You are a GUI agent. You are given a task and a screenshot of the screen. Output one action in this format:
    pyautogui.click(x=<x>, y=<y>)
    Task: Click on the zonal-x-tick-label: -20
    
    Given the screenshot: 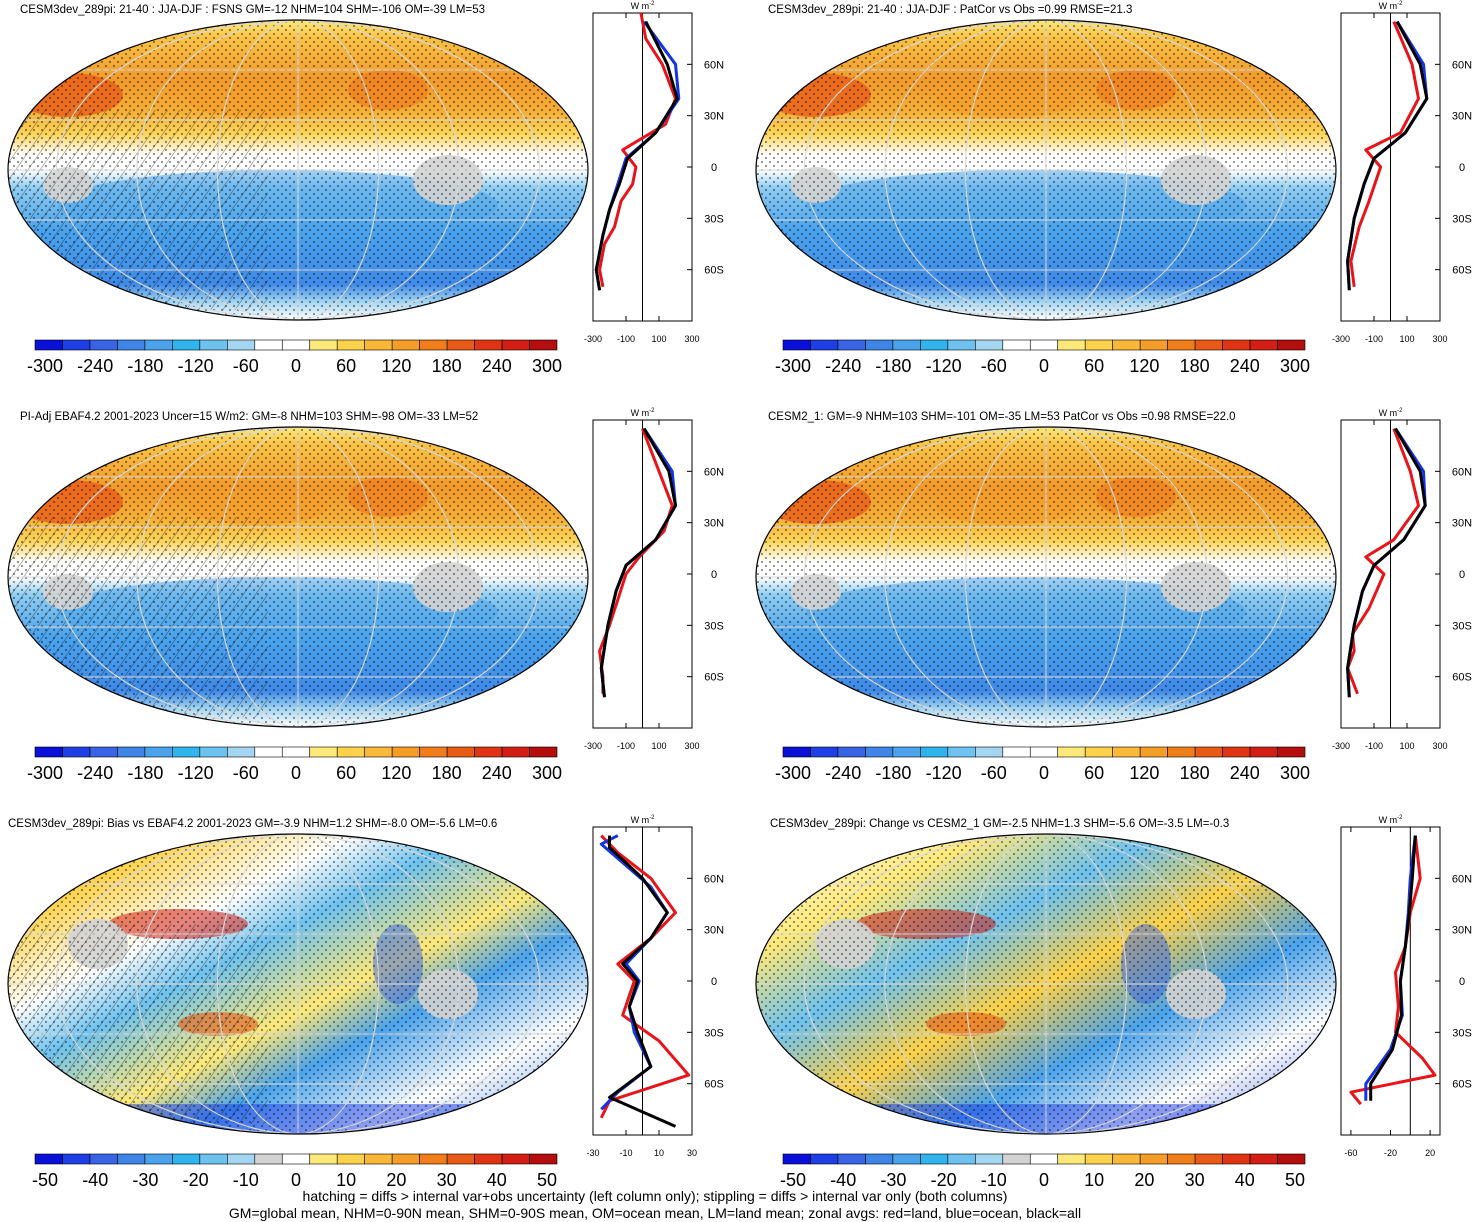 What is the action you would take?
    pyautogui.click(x=1390, y=1153)
    